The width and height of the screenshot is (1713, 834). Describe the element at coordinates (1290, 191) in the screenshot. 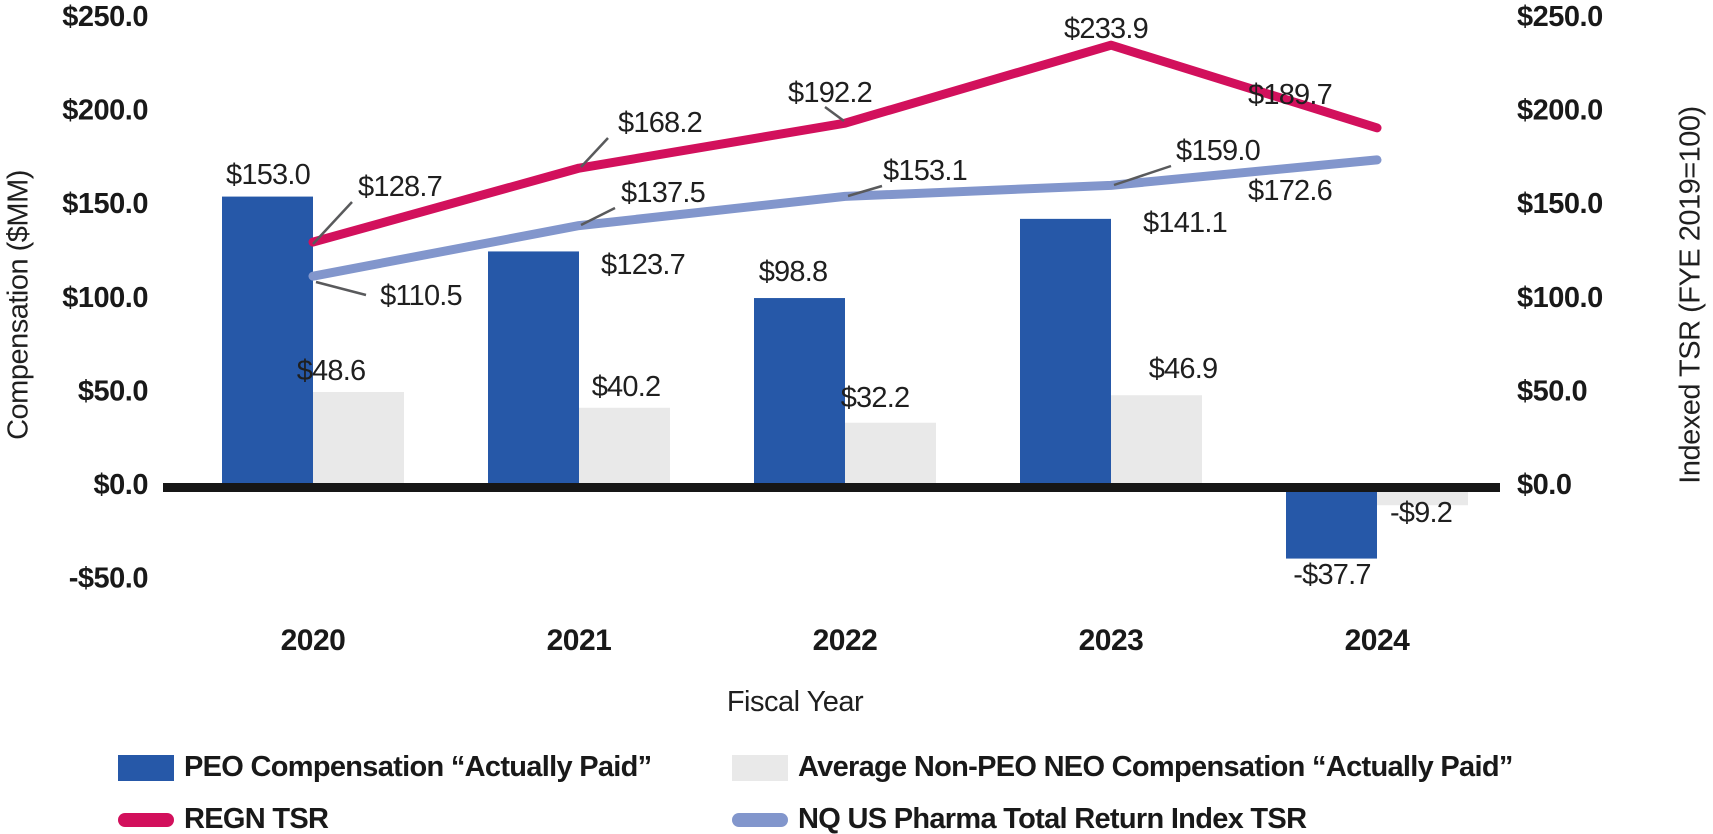

I see `nq-tsr-value-label-2024: $172.6` at that location.